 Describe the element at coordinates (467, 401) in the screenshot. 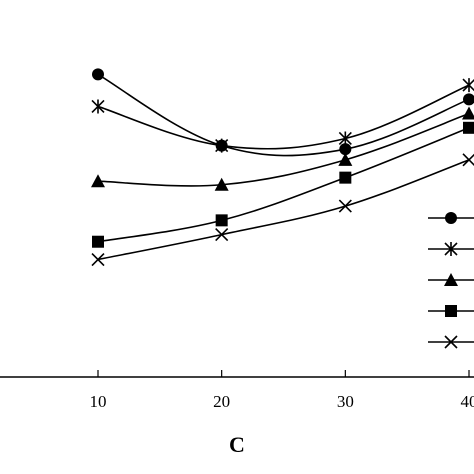

I see `x-tick-label: 40` at that location.